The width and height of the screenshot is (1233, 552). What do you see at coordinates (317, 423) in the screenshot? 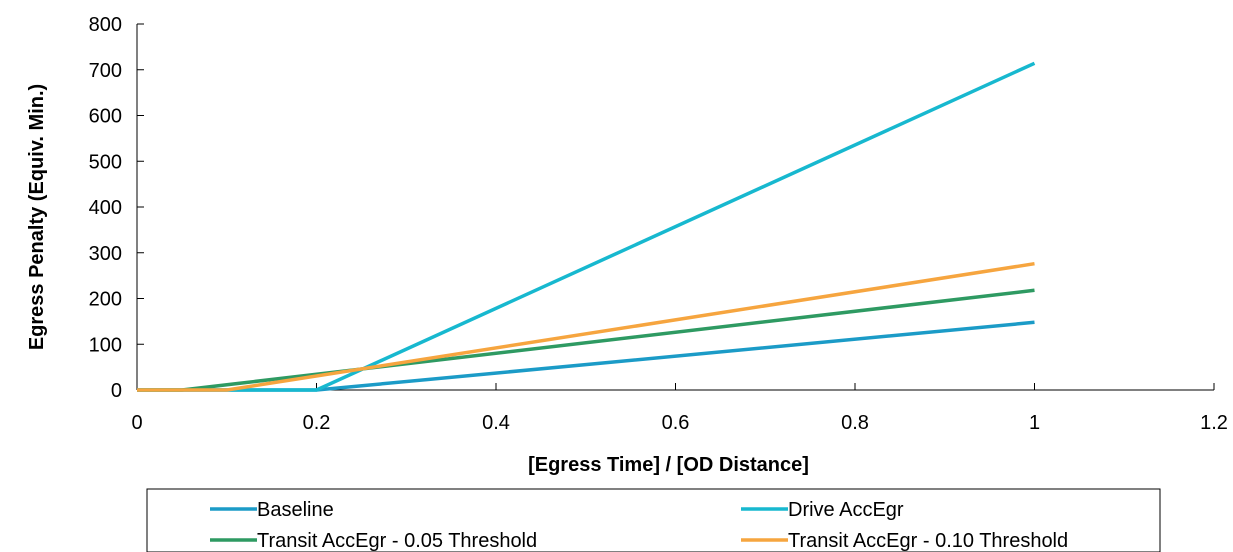
I see `x-tick-label: 0.2` at bounding box center [317, 423].